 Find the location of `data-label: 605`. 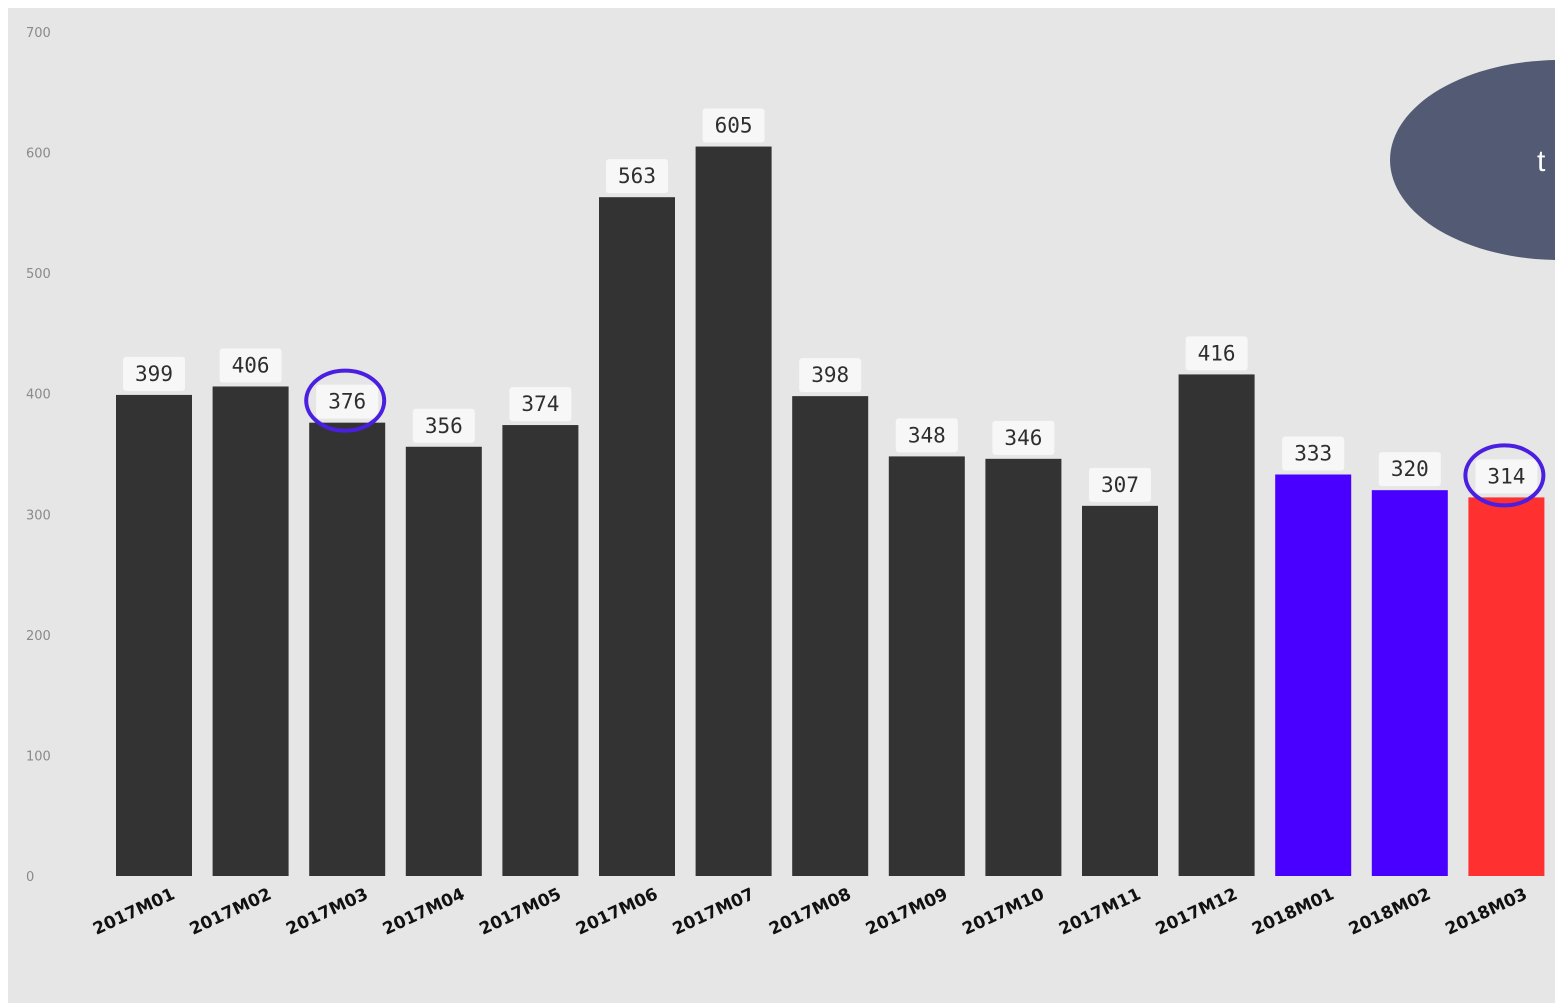

data-label: 605 is located at coordinates (734, 126).